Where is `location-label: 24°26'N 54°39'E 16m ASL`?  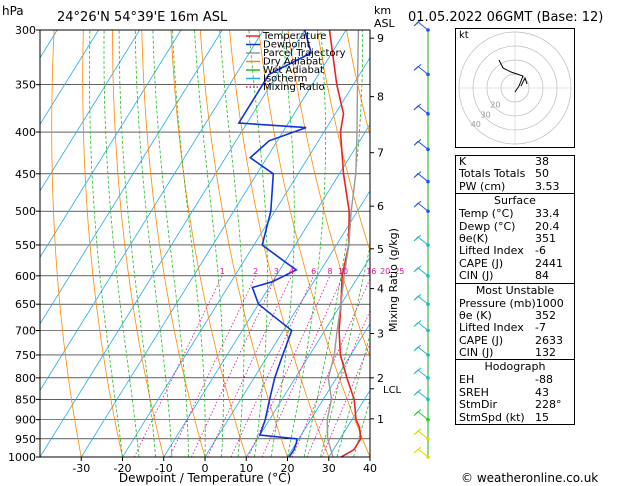 location-label: 24°26'N 54°39'E 16m ASL is located at coordinates (142, 17).